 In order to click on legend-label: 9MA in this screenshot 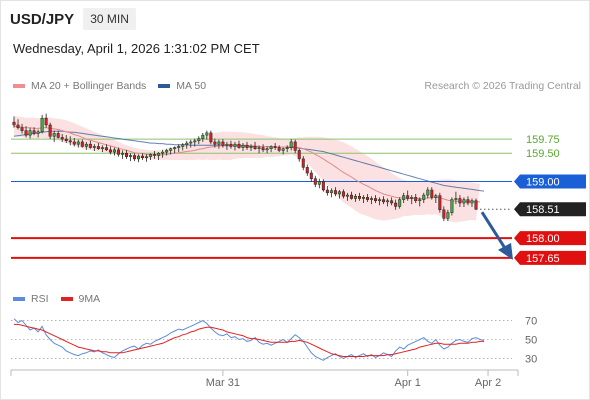, I will do `click(89, 299)`.